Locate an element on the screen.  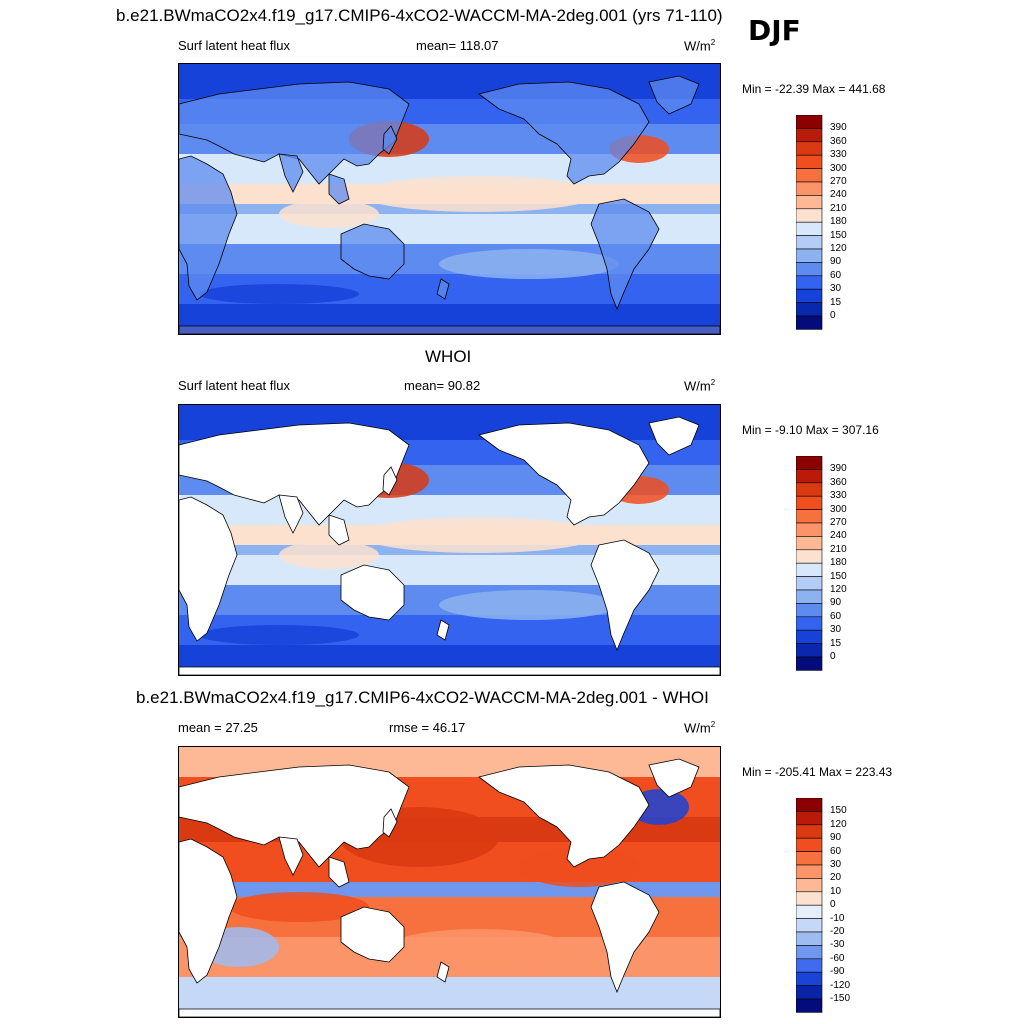
colorbar-tick-label: -20 is located at coordinates (837, 931).